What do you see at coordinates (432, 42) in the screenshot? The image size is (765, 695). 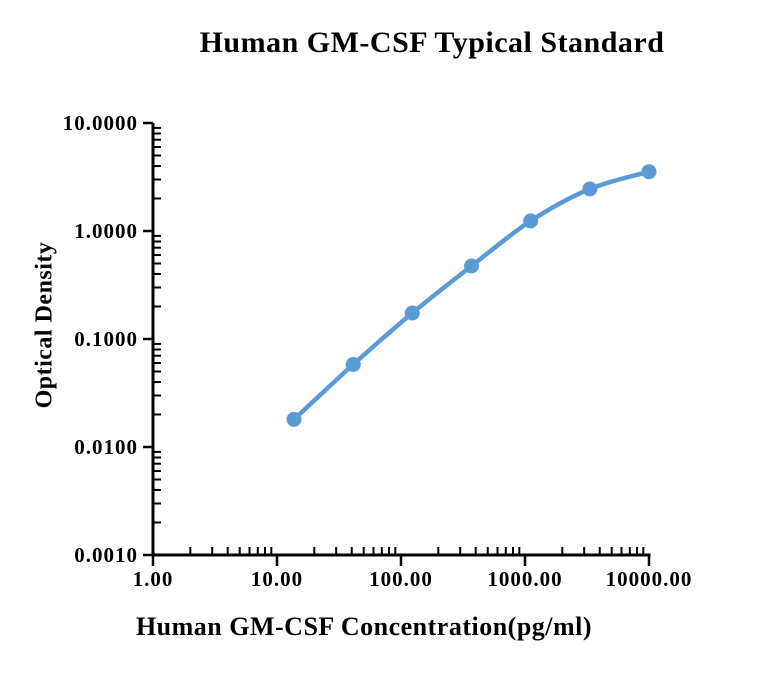 I see `chart-title: Human GM-CSF Typical Standard` at bounding box center [432, 42].